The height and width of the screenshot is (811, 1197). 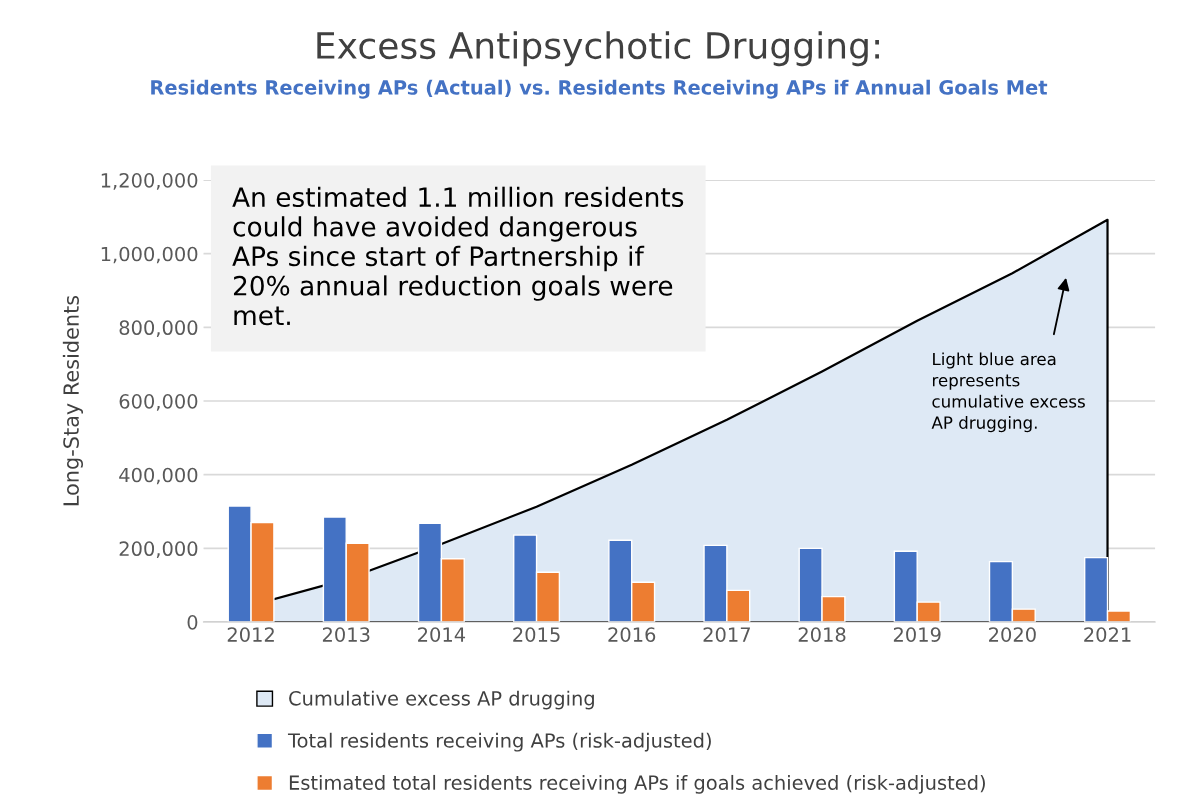 I want to click on annotation: An estimated 1.1 million residents could have avoided dangerous APs since start of Partnership if 20% annual reduction goals were met., so click(x=458, y=256).